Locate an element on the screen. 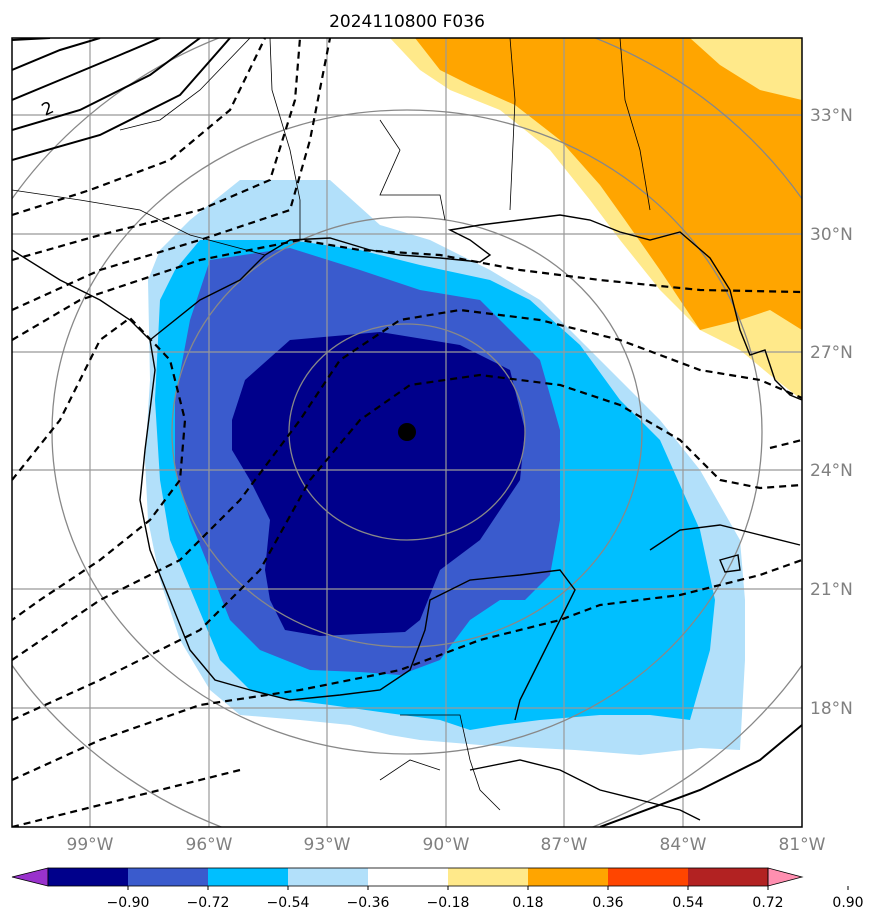 The height and width of the screenshot is (924, 873). colorbar-tick-label: −0.72 is located at coordinates (208, 903).